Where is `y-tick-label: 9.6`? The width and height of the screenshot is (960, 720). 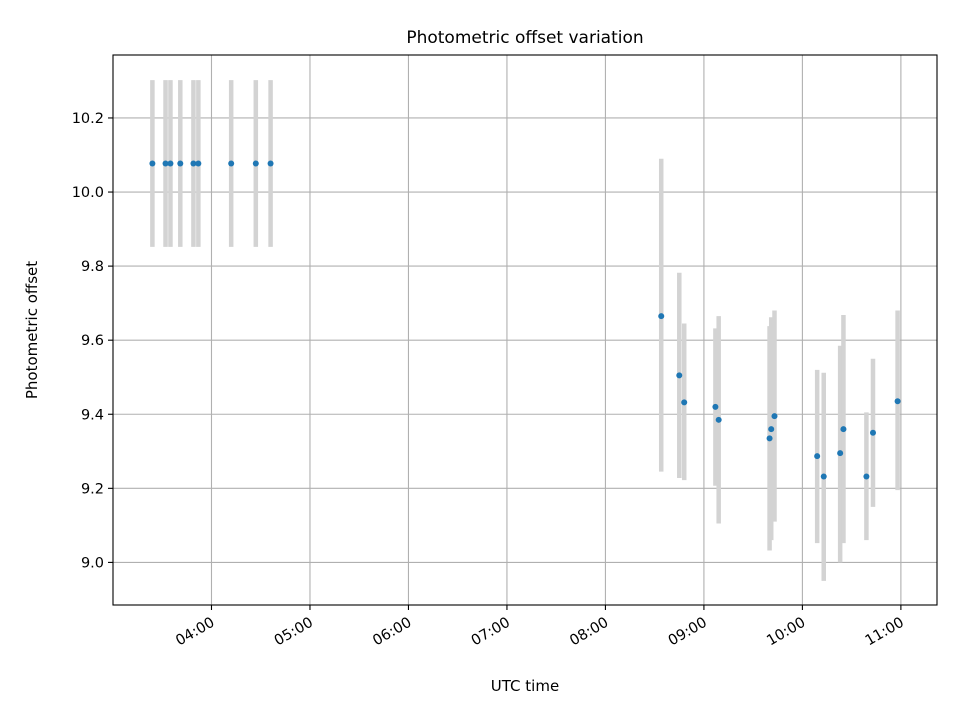 y-tick-label: 9.6 is located at coordinates (92, 341).